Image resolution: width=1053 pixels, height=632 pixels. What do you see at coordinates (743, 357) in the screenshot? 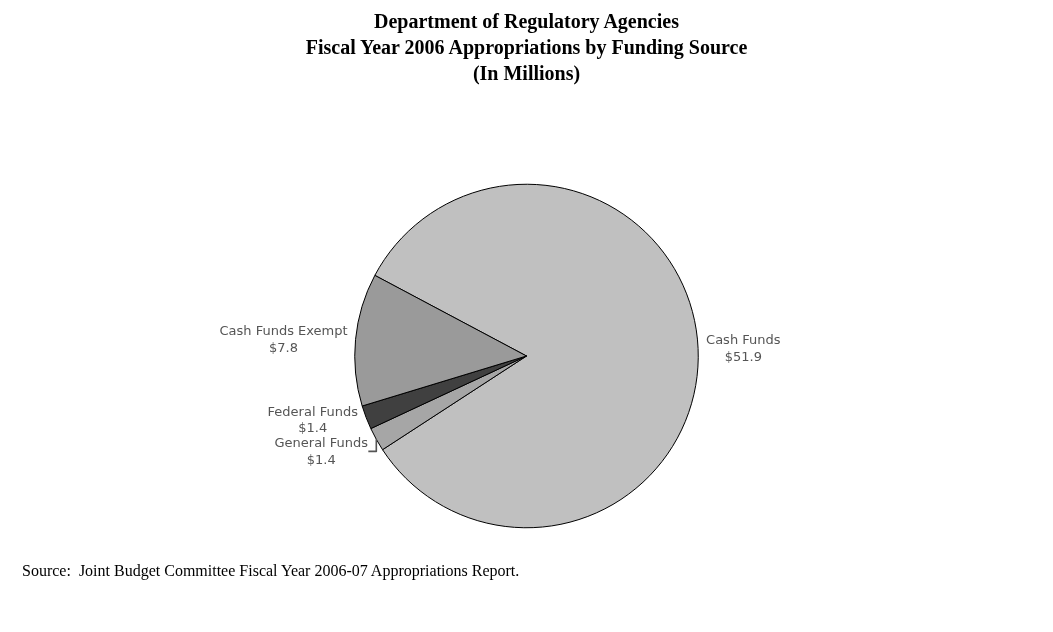
I see `data-label: $51.9` at bounding box center [743, 357].